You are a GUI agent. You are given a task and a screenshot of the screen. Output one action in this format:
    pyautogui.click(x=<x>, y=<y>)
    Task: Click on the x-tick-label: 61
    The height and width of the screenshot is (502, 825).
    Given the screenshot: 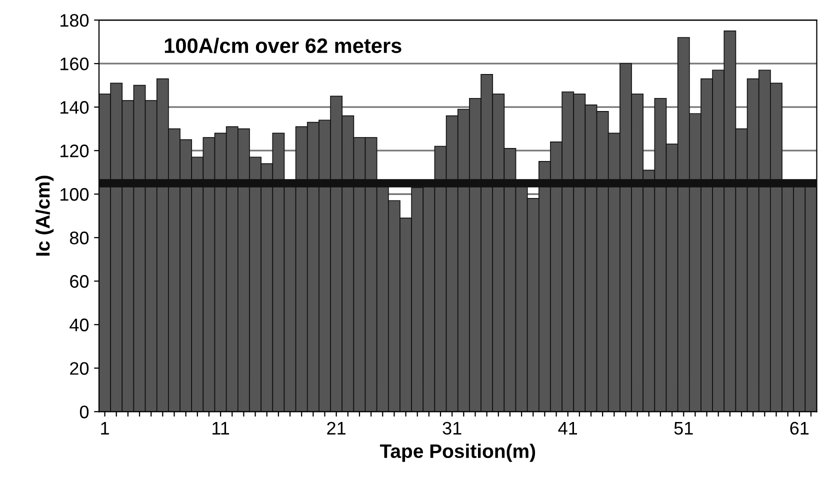 What is the action you would take?
    pyautogui.click(x=799, y=428)
    